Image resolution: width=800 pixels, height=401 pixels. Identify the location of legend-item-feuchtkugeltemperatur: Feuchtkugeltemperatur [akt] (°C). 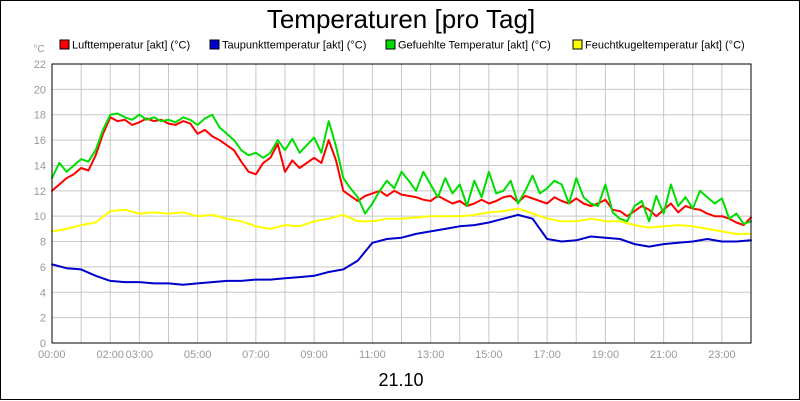
(658, 45).